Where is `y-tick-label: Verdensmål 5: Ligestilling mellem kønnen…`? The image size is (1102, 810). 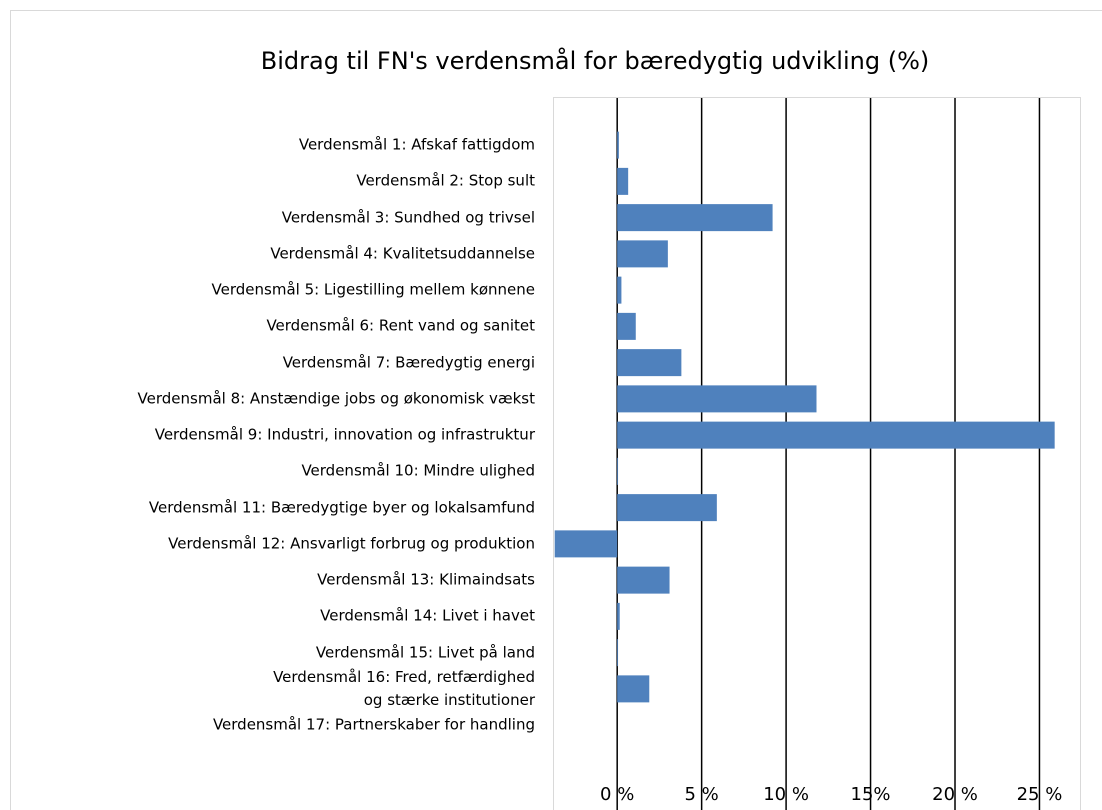 y-tick-label: Verdensmål 5: Ligestilling mellem kønnen… is located at coordinates (373, 289).